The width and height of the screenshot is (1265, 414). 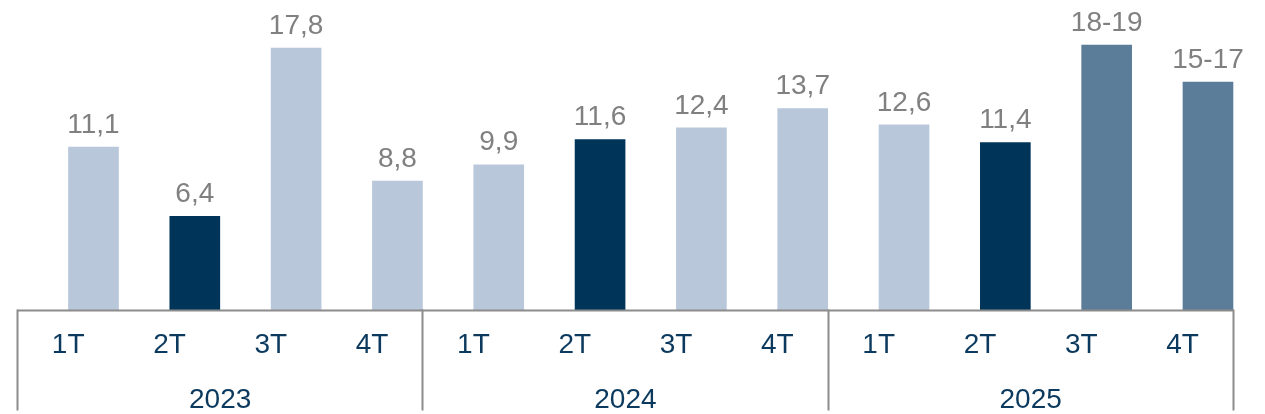 I want to click on text: 2025, so click(x=1030, y=398).